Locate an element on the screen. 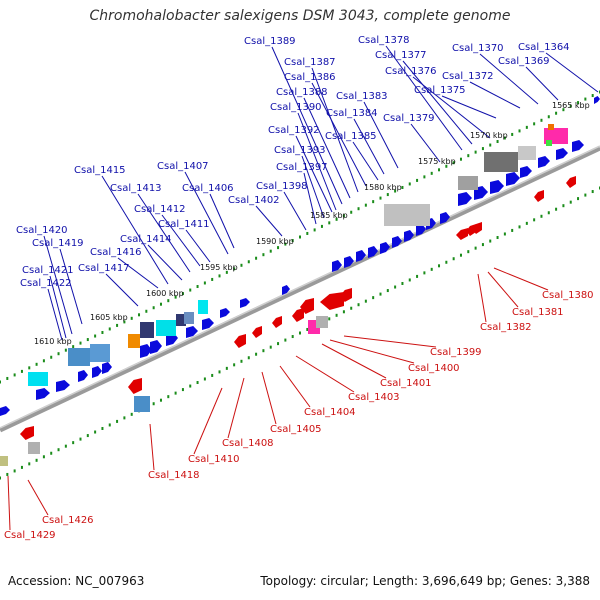 This screenshot has width=600, height=600. kbp-scale-label: 1605 kbp is located at coordinates (109, 317).